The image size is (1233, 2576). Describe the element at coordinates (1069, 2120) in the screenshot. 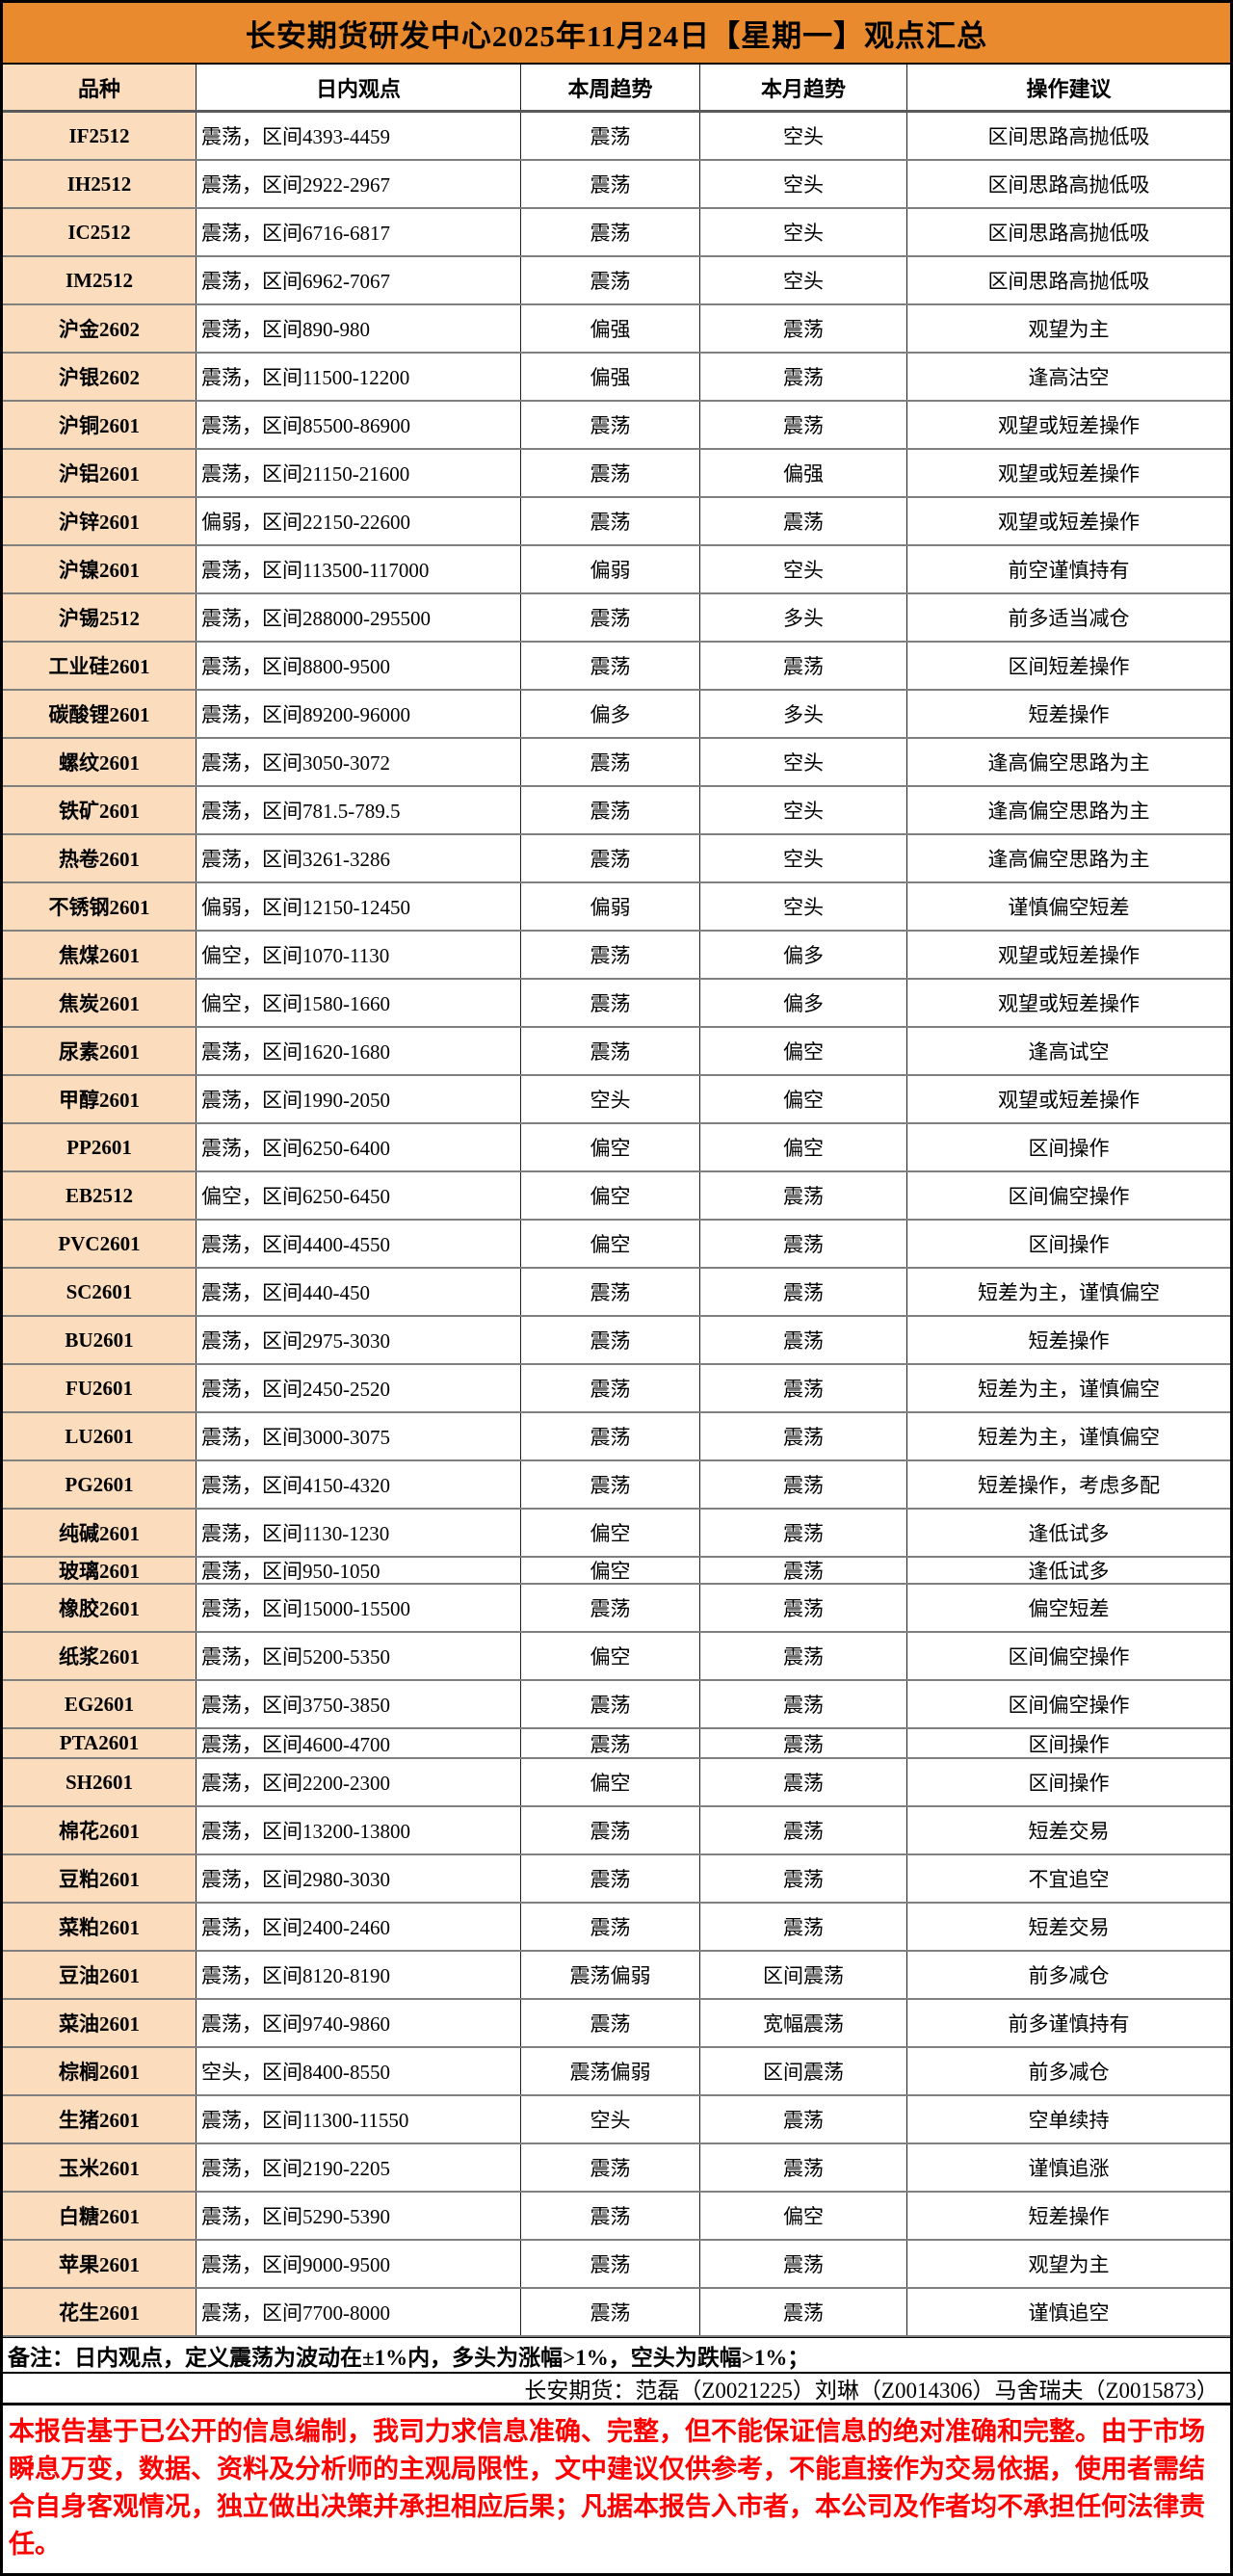

I see `advice-cell: 空单续持` at that location.